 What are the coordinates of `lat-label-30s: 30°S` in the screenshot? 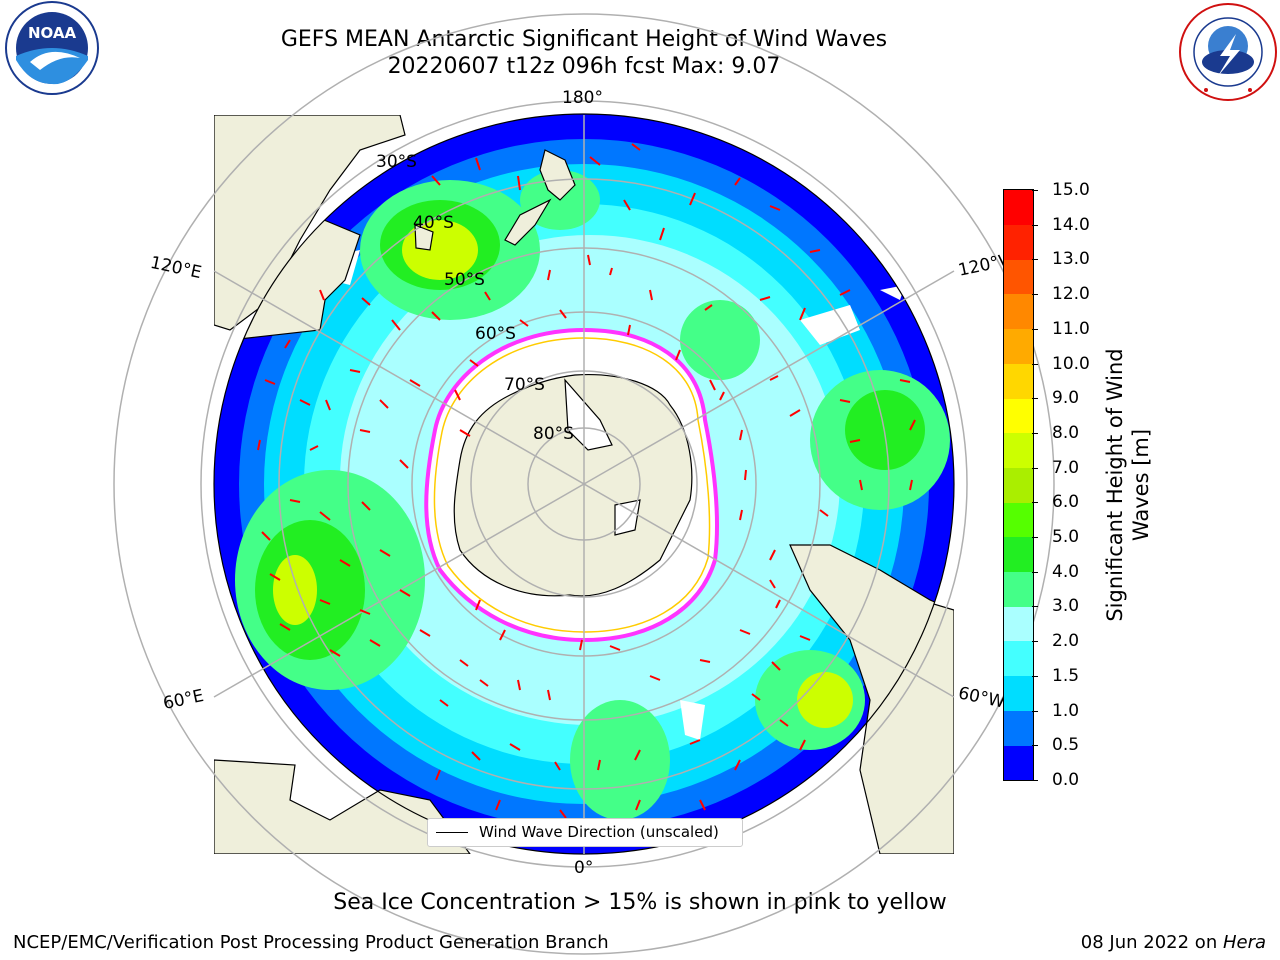 It's located at (396, 162).